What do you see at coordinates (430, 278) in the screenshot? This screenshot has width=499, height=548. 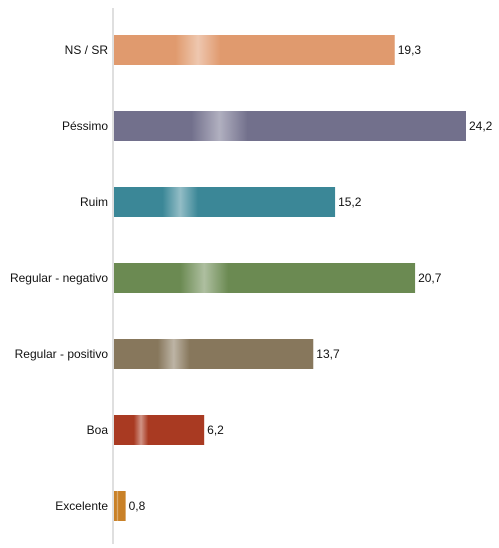 I see `value-label-3: 20,7` at bounding box center [430, 278].